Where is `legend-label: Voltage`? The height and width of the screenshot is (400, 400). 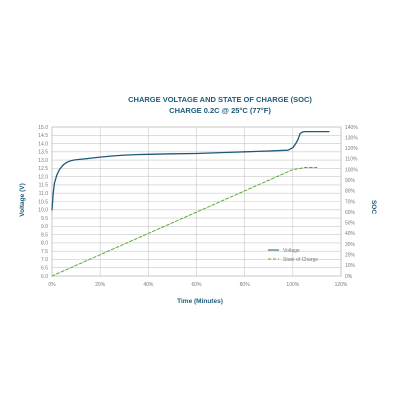
legend-label: Voltage is located at coordinates (291, 251).